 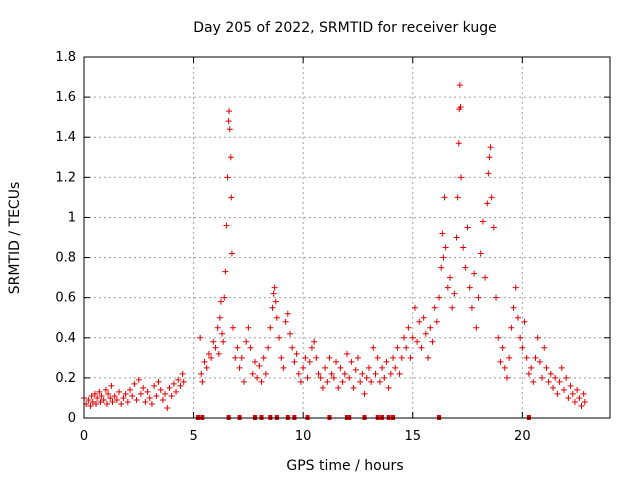 I want to click on x-tick-label: 0, so click(x=84, y=436).